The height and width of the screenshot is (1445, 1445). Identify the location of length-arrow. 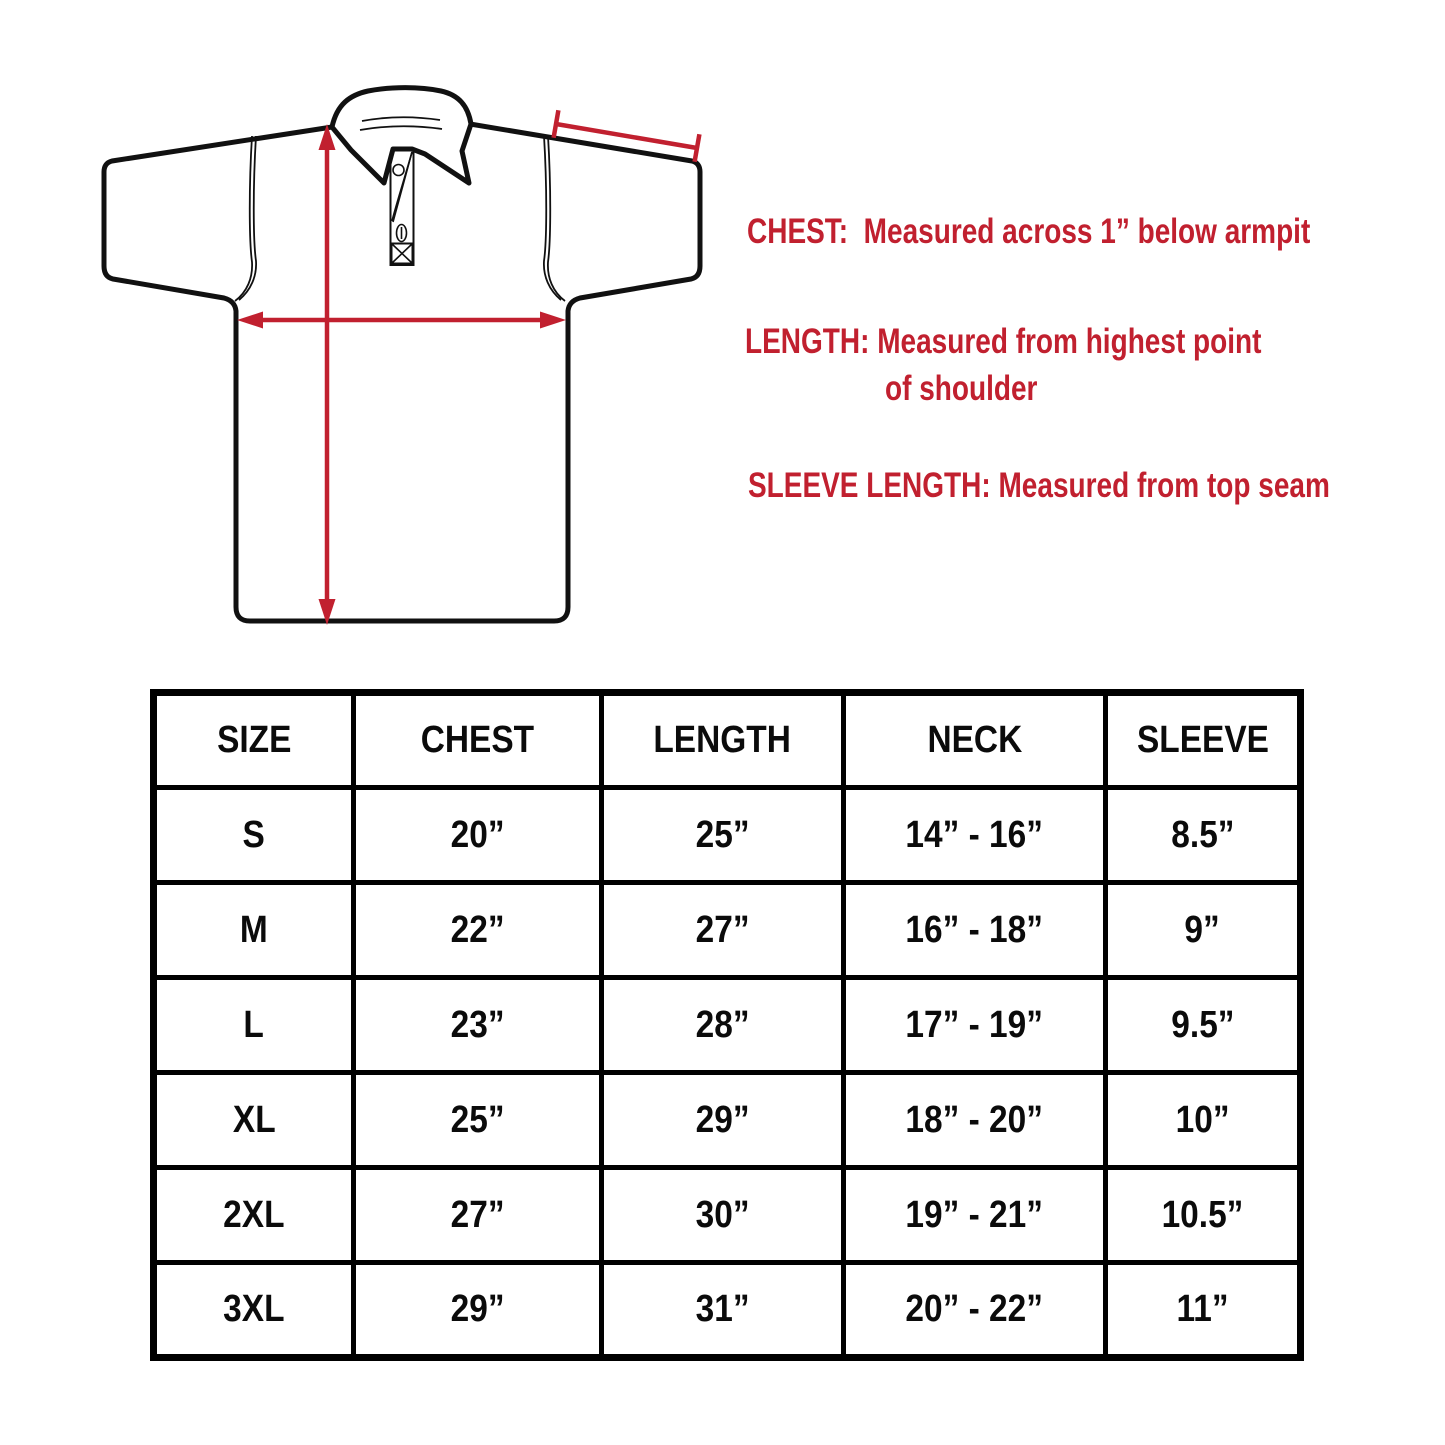
(327, 374).